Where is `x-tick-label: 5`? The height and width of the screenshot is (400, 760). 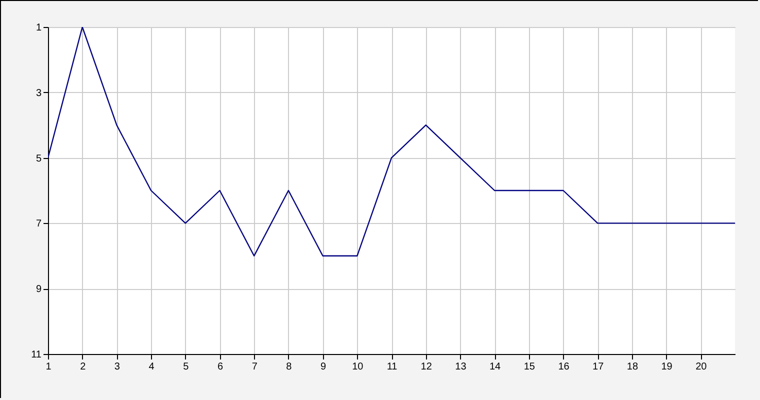
x-tick-label: 5 is located at coordinates (186, 367).